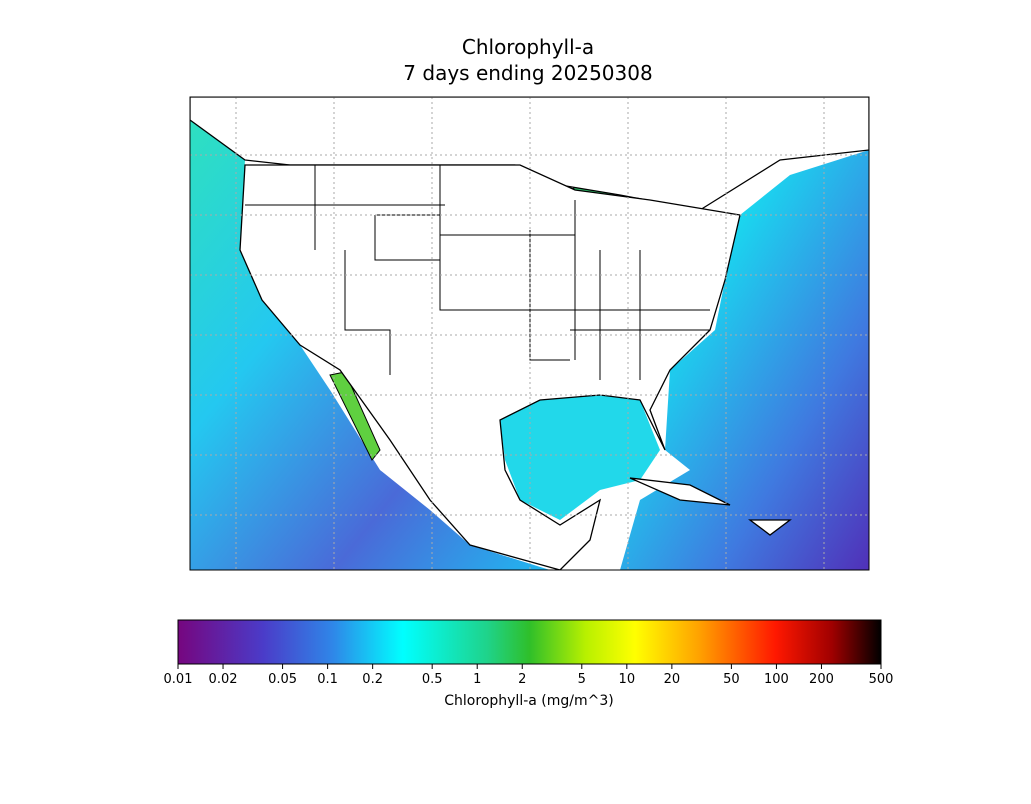  What do you see at coordinates (582, 679) in the screenshot?
I see `tick-label: 5` at bounding box center [582, 679].